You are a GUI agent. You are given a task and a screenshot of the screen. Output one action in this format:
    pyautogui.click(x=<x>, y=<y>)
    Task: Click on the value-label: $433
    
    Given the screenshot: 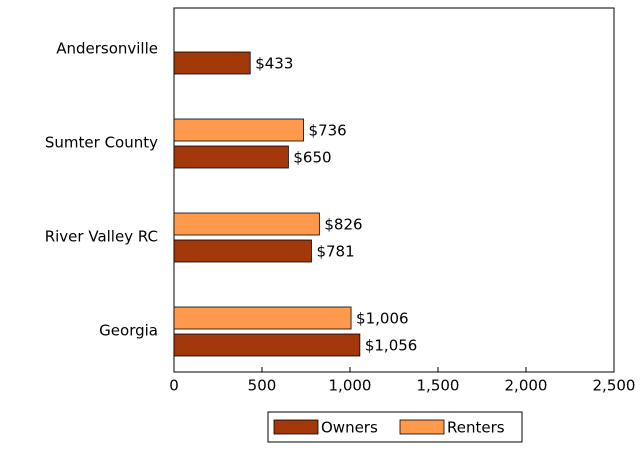 What is the action you would take?
    pyautogui.click(x=274, y=64)
    